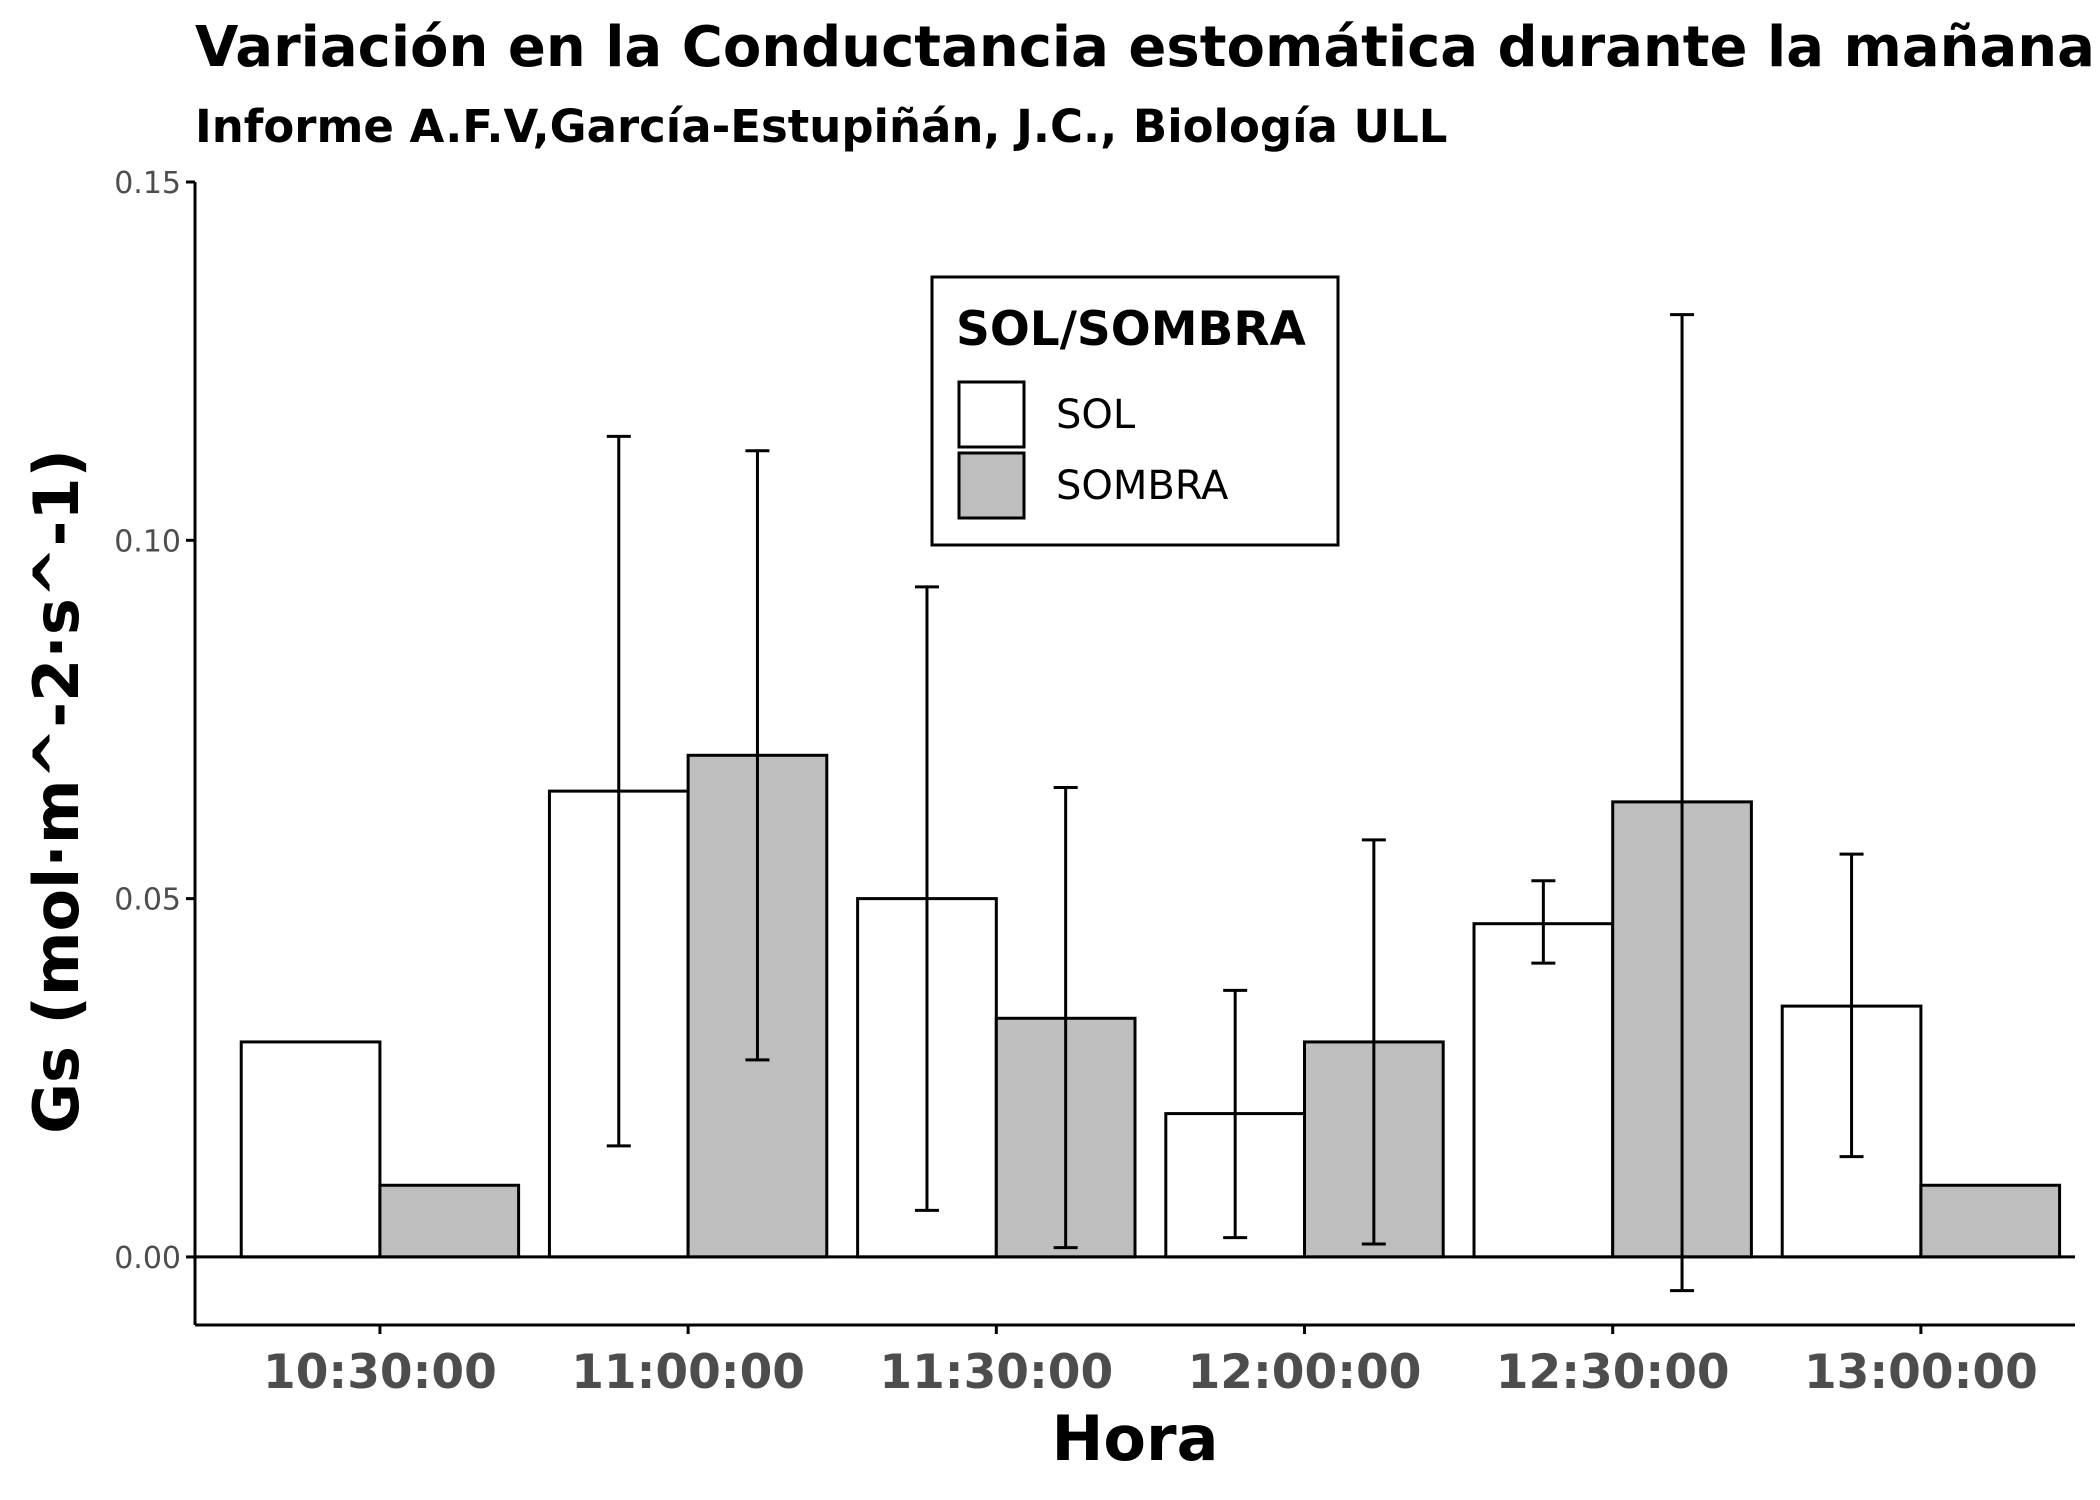 This screenshot has width=2100, height=1500. I want to click on legend: SOL/SOMBRA SOL SOMBRA, so click(1135, 411).